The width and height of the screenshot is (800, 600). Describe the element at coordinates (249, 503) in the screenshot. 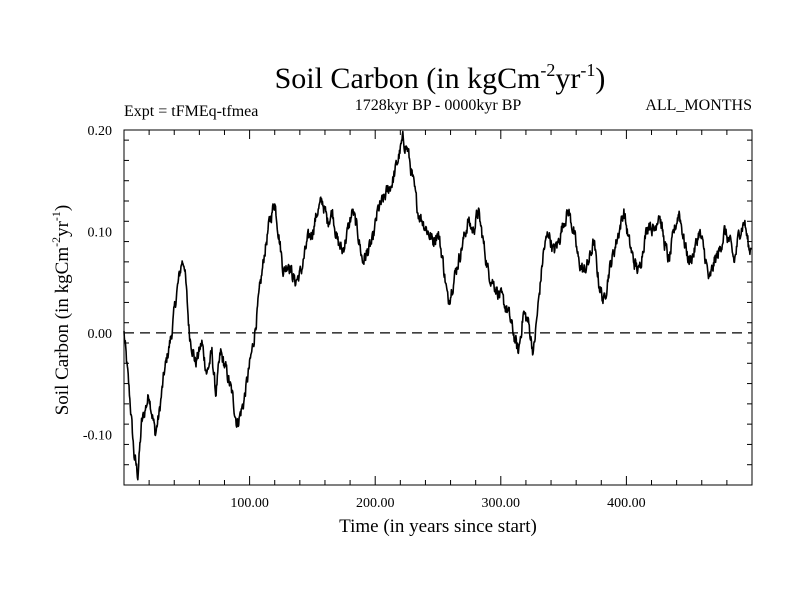

I see `x-tick-label: 100.00` at that location.